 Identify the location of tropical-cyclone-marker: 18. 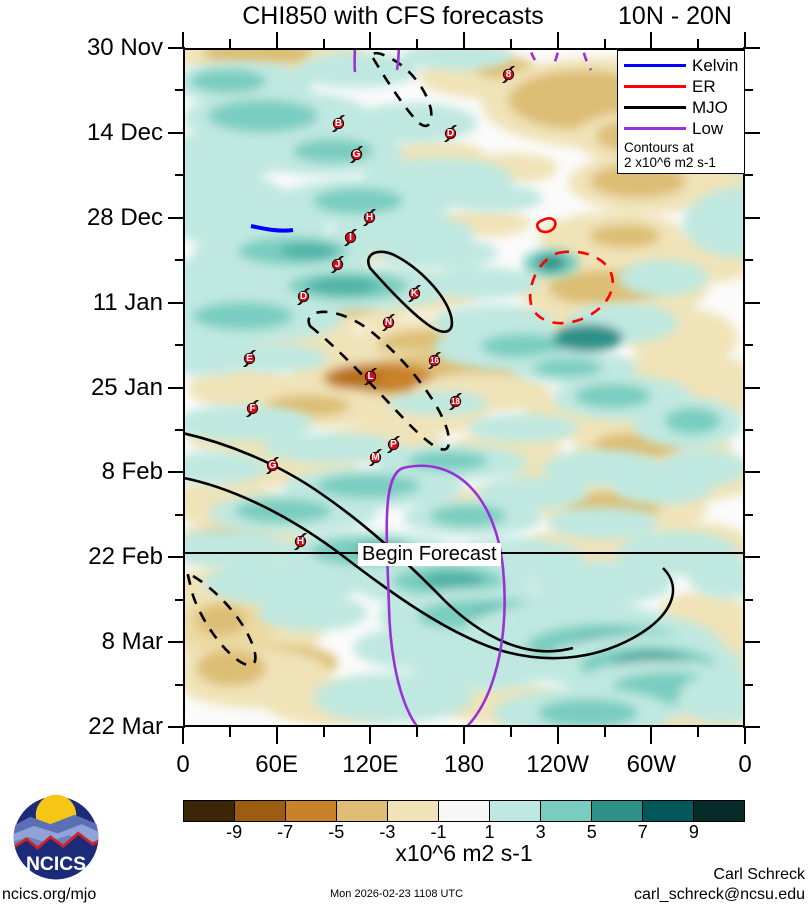
(455, 401).